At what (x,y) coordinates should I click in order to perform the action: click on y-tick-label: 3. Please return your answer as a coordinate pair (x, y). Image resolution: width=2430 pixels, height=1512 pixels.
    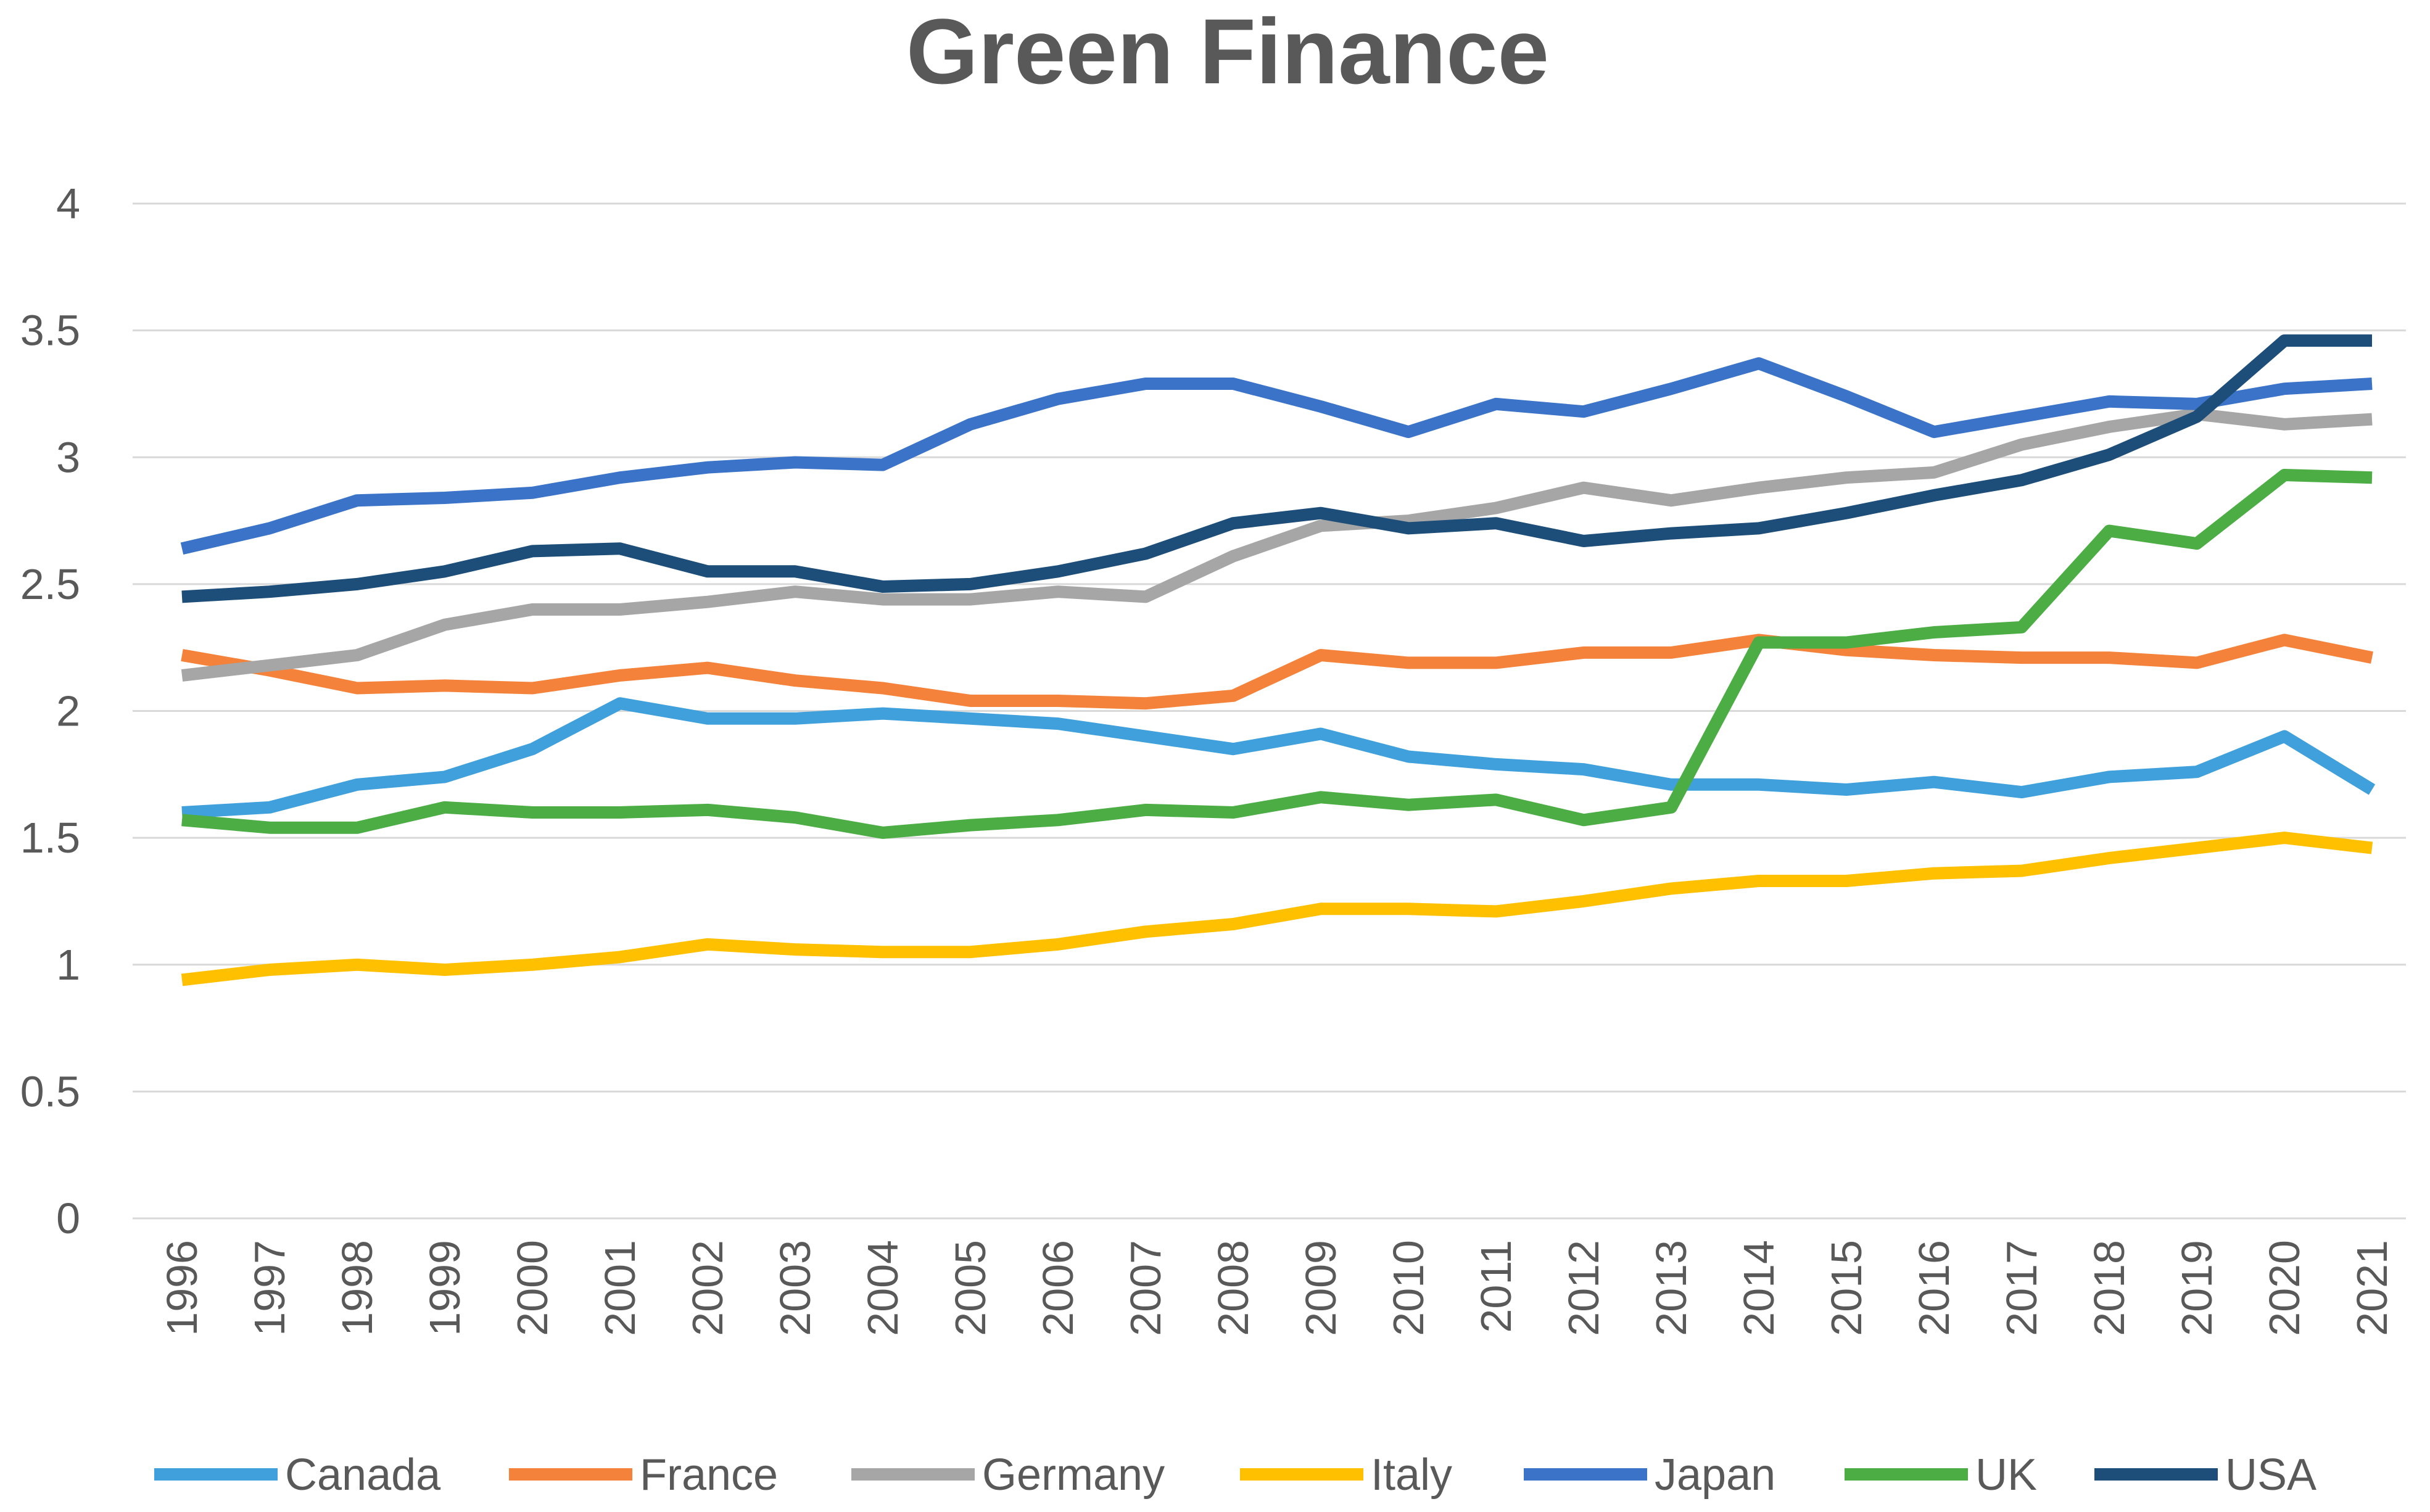
    Looking at the image, I should click on (68, 457).